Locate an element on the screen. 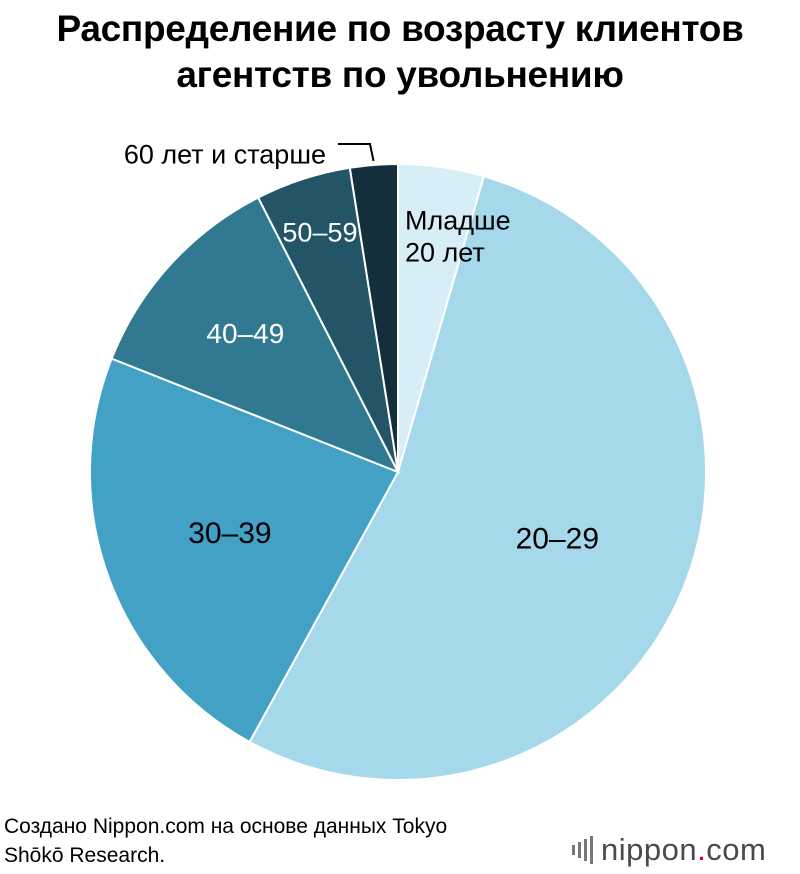  slice-label-line: 30–39 is located at coordinates (229, 533).